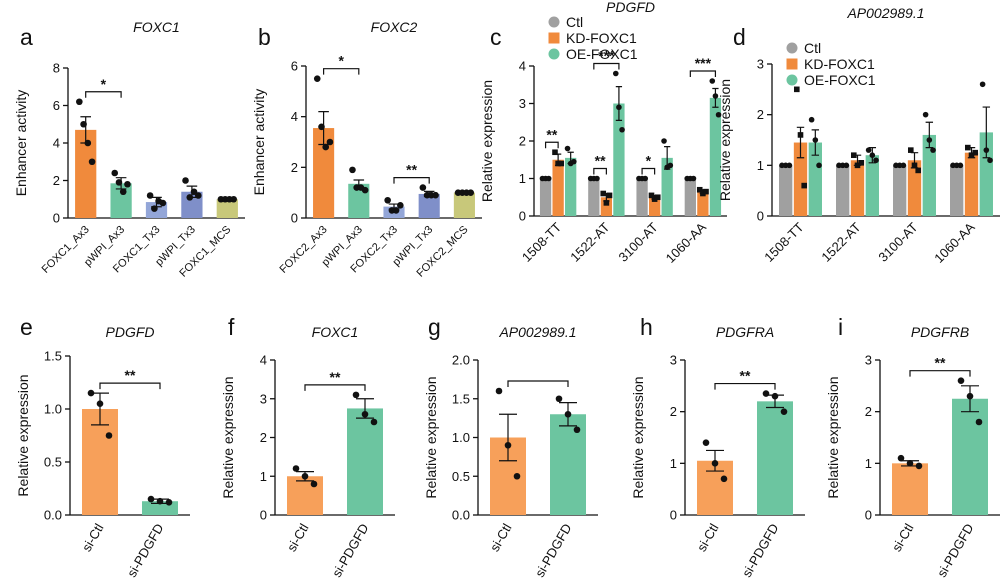 This screenshot has width=1006, height=579. I want to click on panel-title: FOXC1, so click(156, 27).